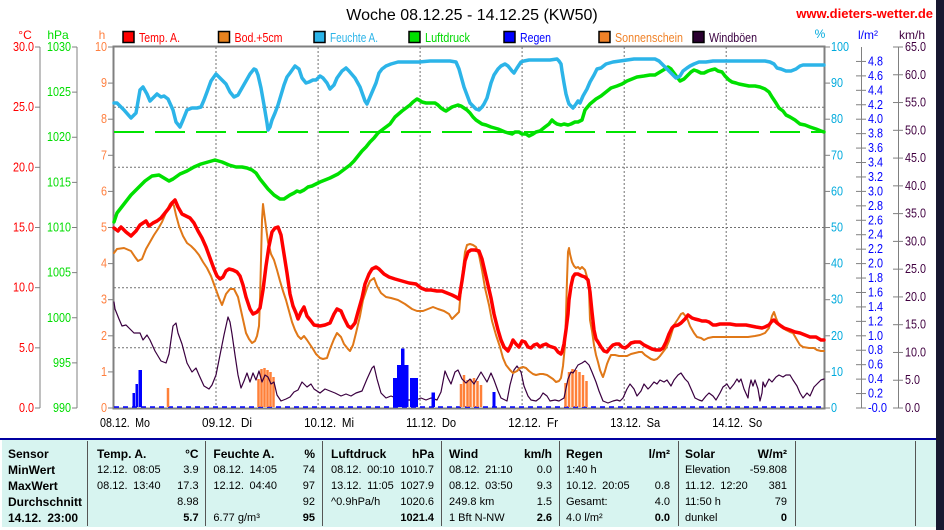  Describe the element at coordinates (58, 35) in the screenshot. I see `svg-text: hPa` at that location.